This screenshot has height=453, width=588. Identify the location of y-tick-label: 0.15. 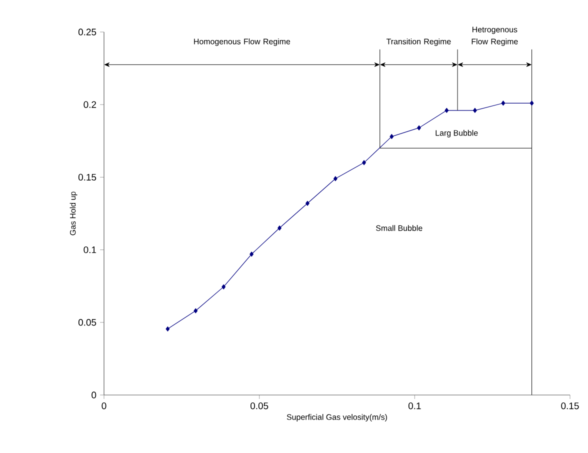
(87, 177).